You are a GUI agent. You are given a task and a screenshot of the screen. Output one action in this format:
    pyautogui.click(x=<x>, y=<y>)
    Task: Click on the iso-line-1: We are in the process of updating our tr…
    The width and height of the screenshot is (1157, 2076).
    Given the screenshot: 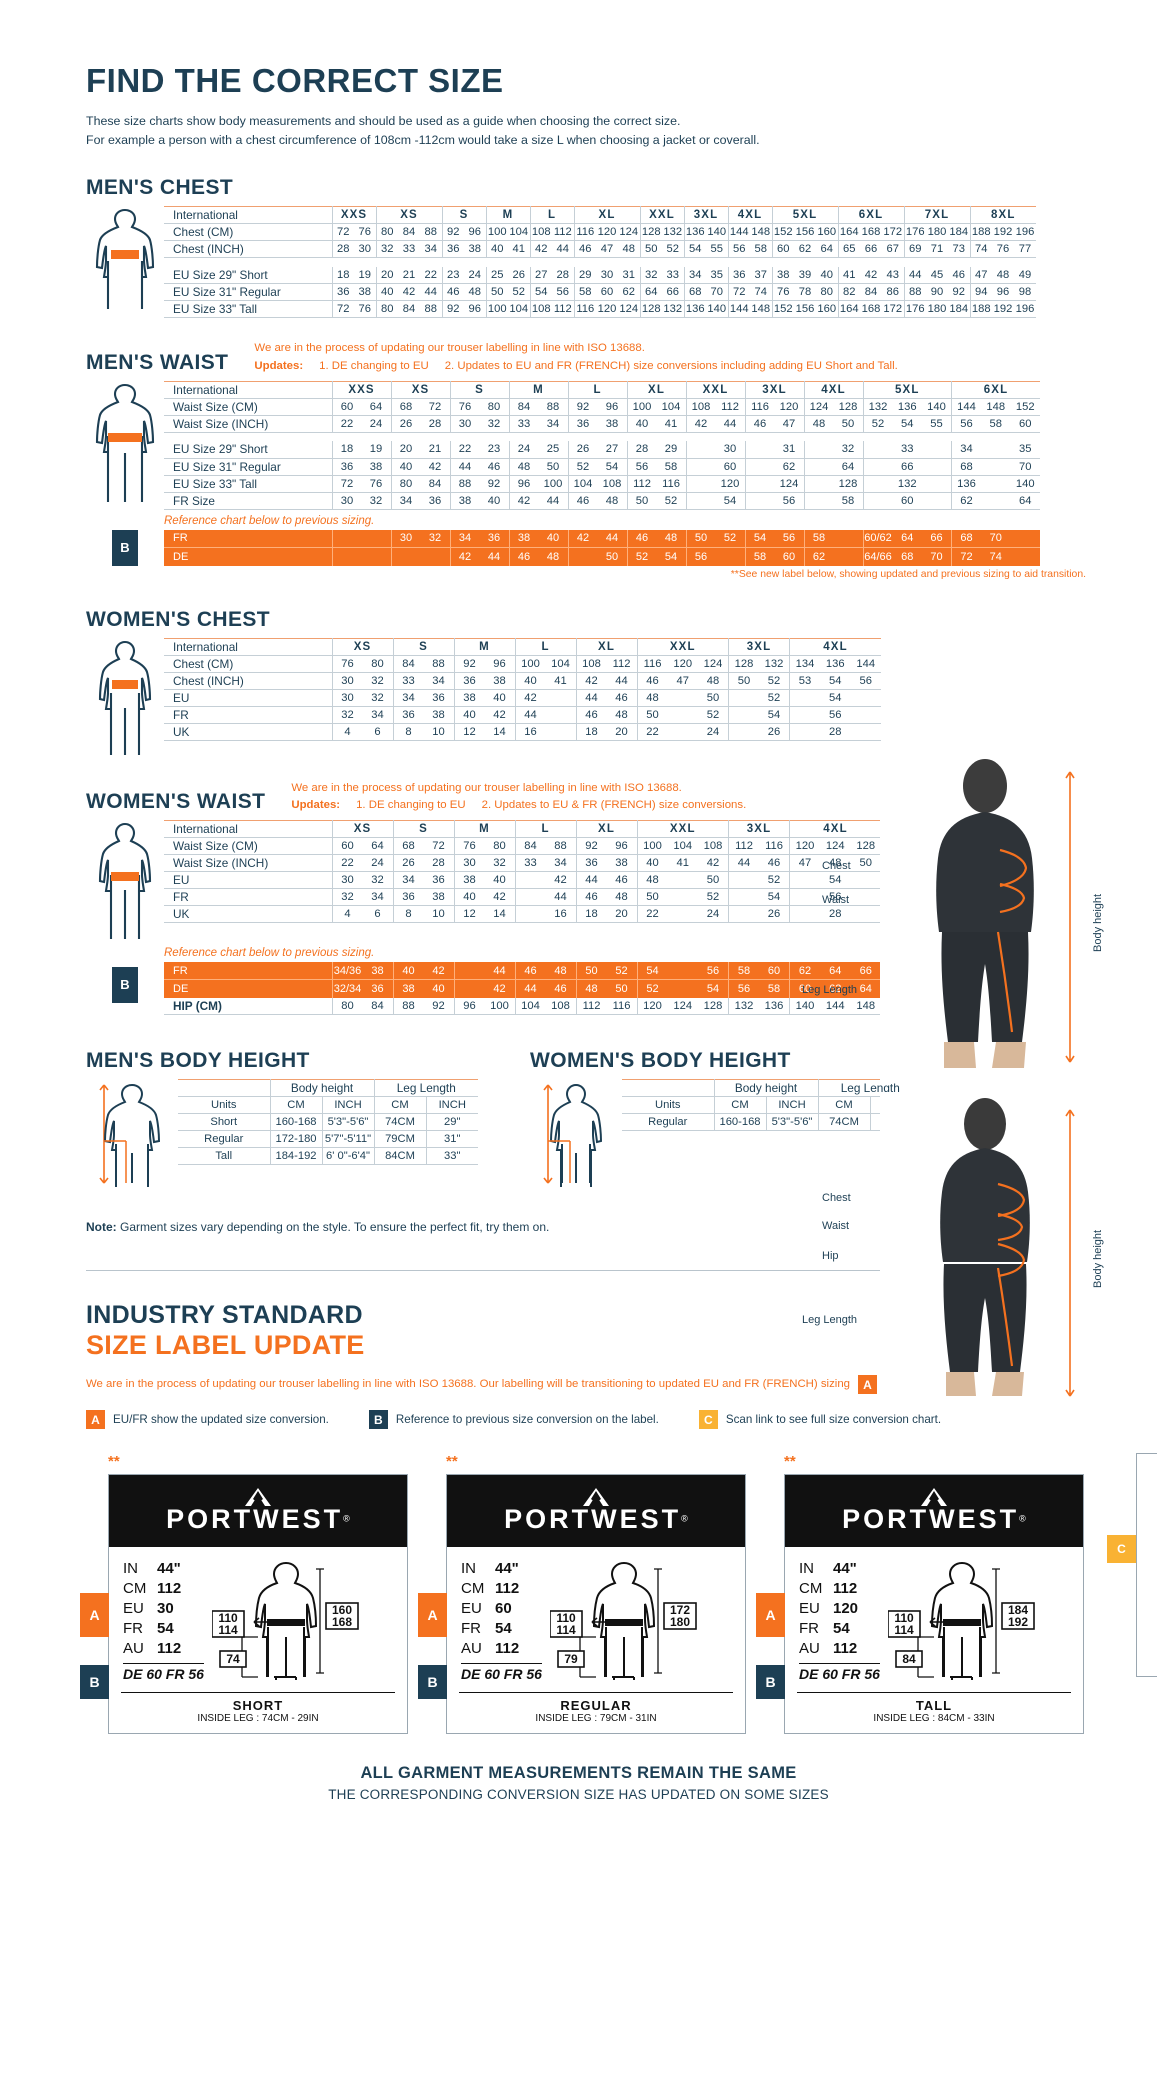 What is the action you would take?
    pyautogui.click(x=449, y=348)
    